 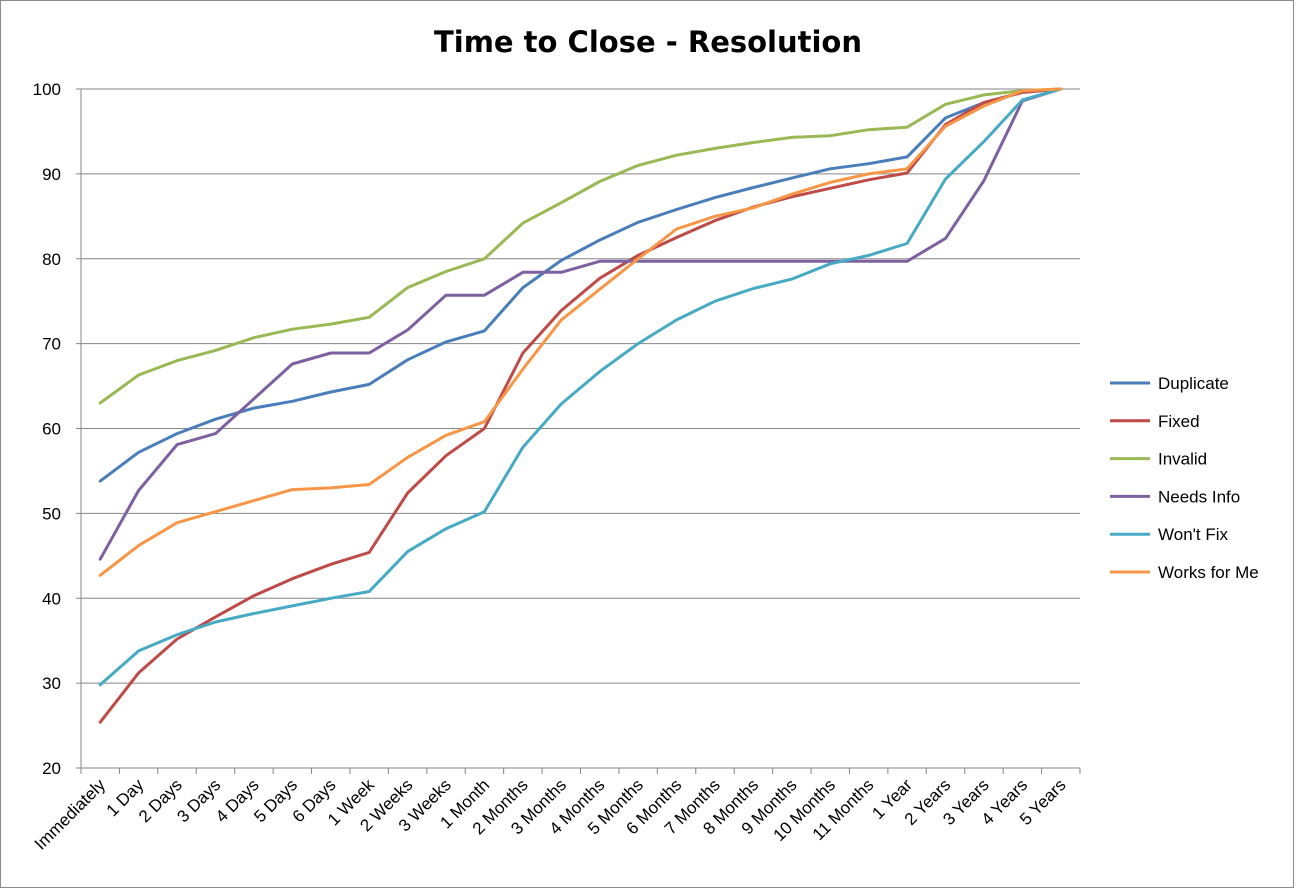 I want to click on y-tick-label: 100, so click(x=47, y=89).